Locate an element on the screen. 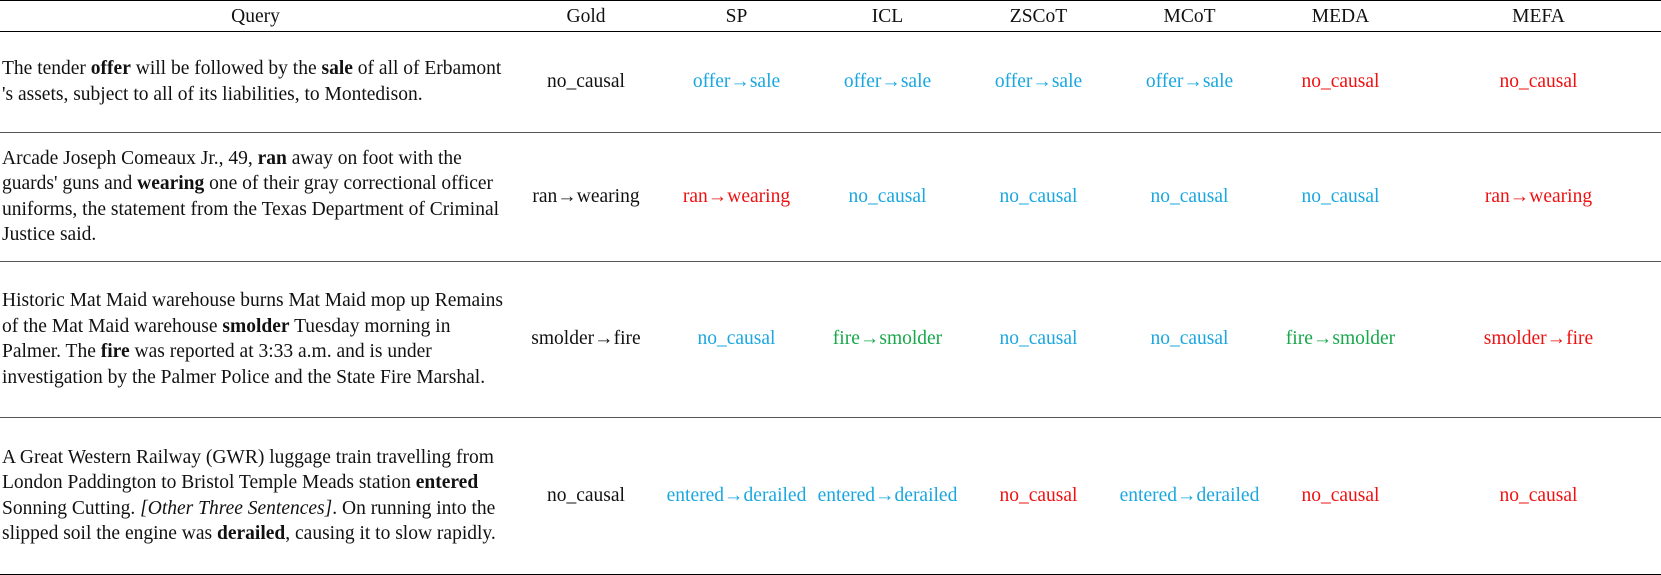 The height and width of the screenshot is (575, 1661). col-header-mefa: MEFA is located at coordinates (1538, 16).